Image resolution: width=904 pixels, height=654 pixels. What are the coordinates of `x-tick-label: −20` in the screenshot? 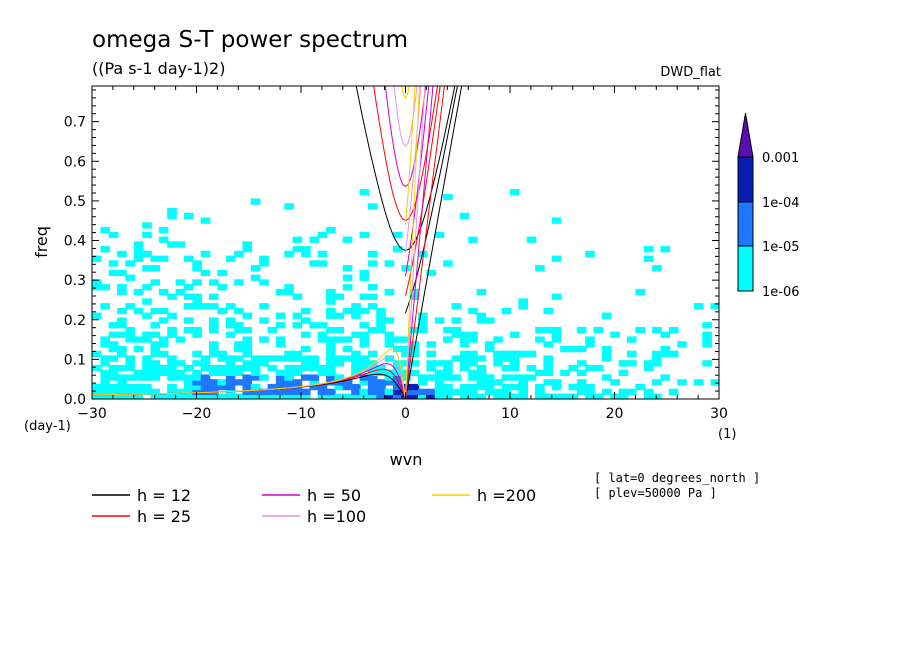 It's located at (197, 414).